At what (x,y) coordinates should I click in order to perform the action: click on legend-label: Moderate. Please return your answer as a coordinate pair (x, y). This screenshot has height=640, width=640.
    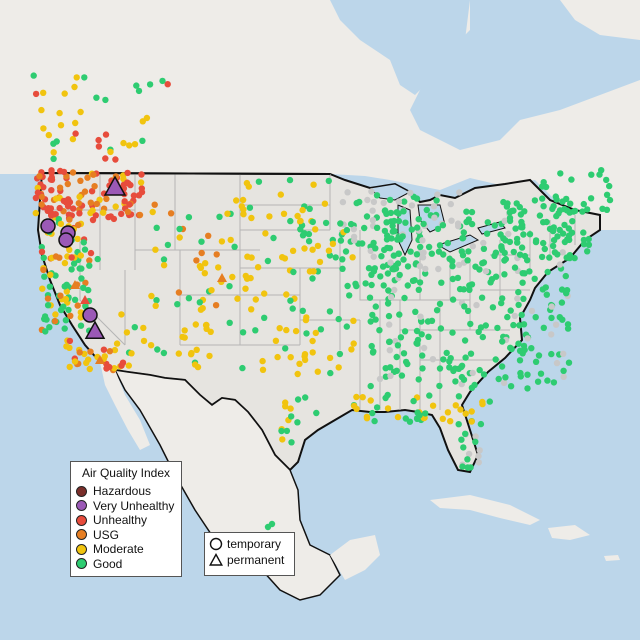
    Looking at the image, I should click on (118, 549).